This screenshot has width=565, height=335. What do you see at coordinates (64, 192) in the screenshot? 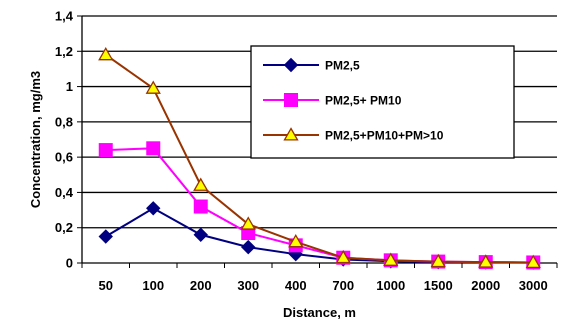
I see `y-tick-label: 0,4` at bounding box center [64, 192].